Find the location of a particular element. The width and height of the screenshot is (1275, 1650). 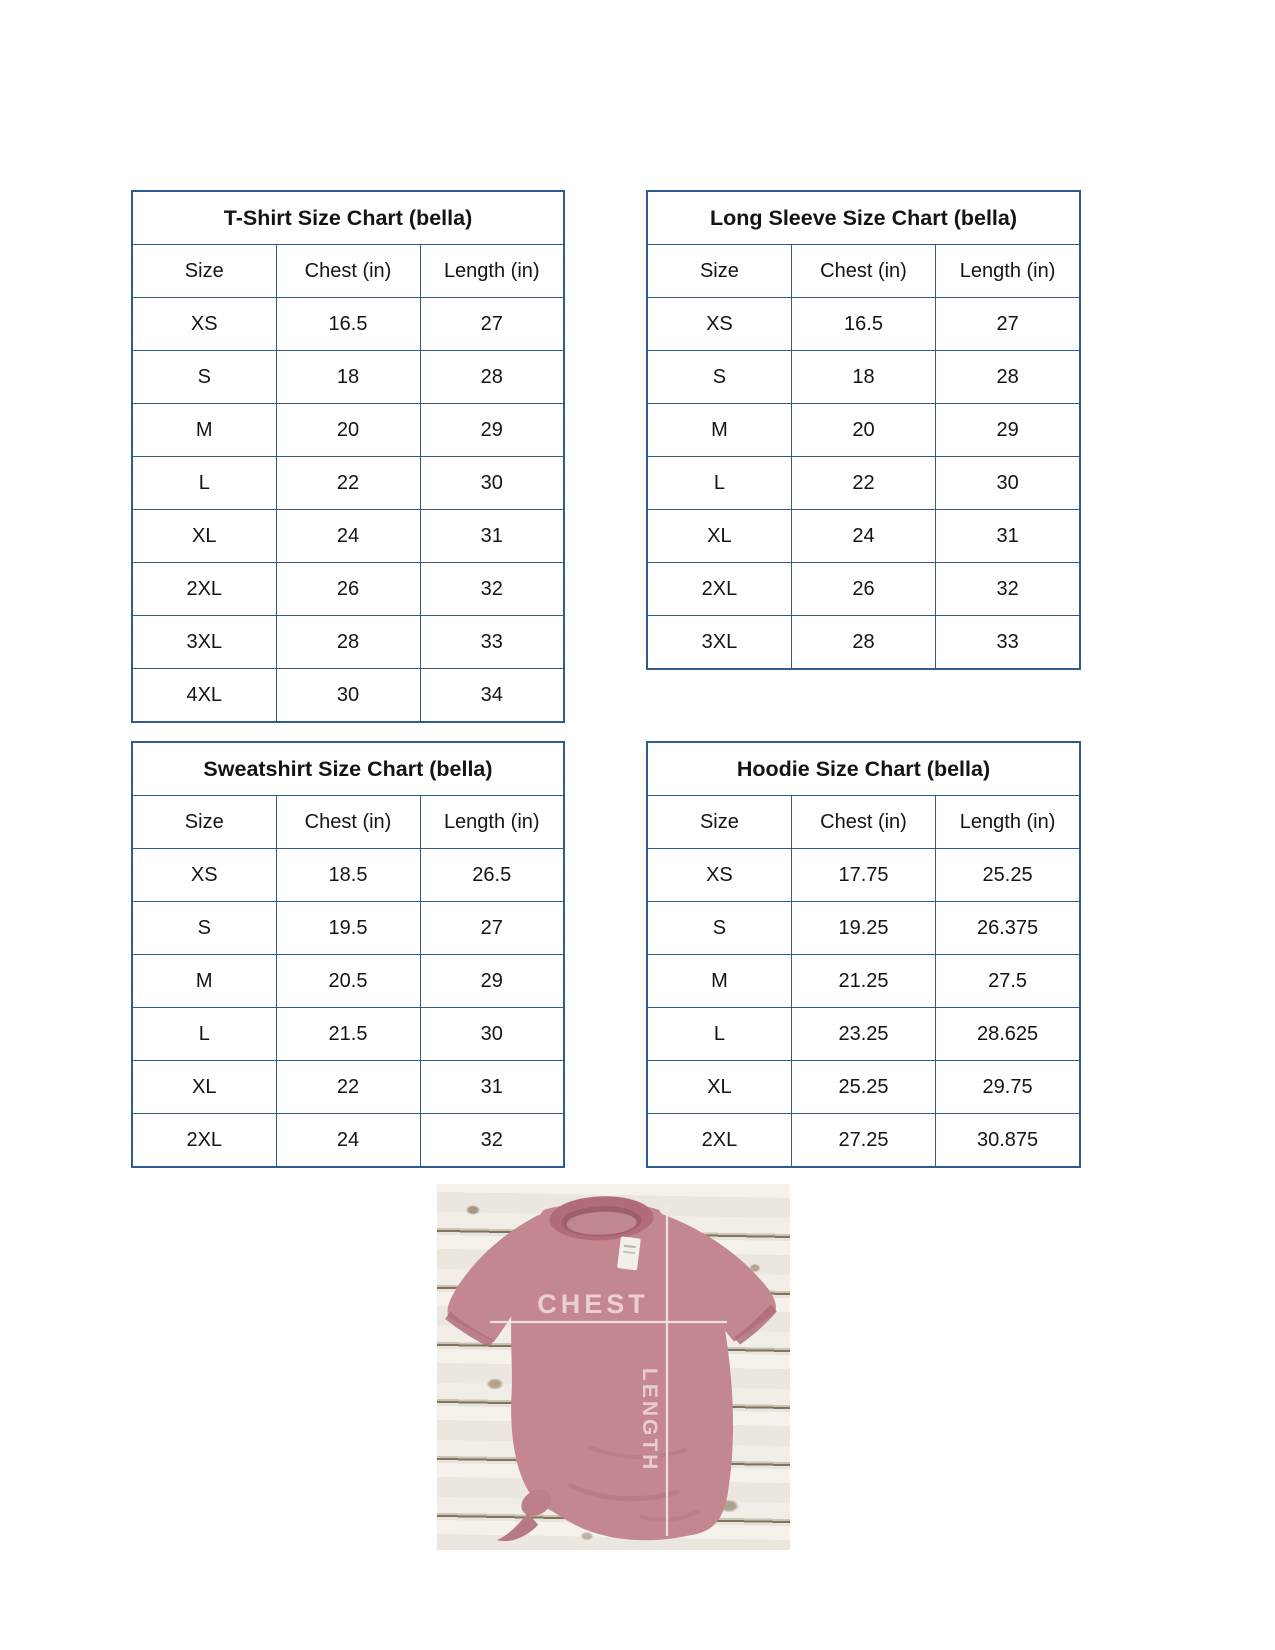

right-cuff is located at coordinates (755, 1324).